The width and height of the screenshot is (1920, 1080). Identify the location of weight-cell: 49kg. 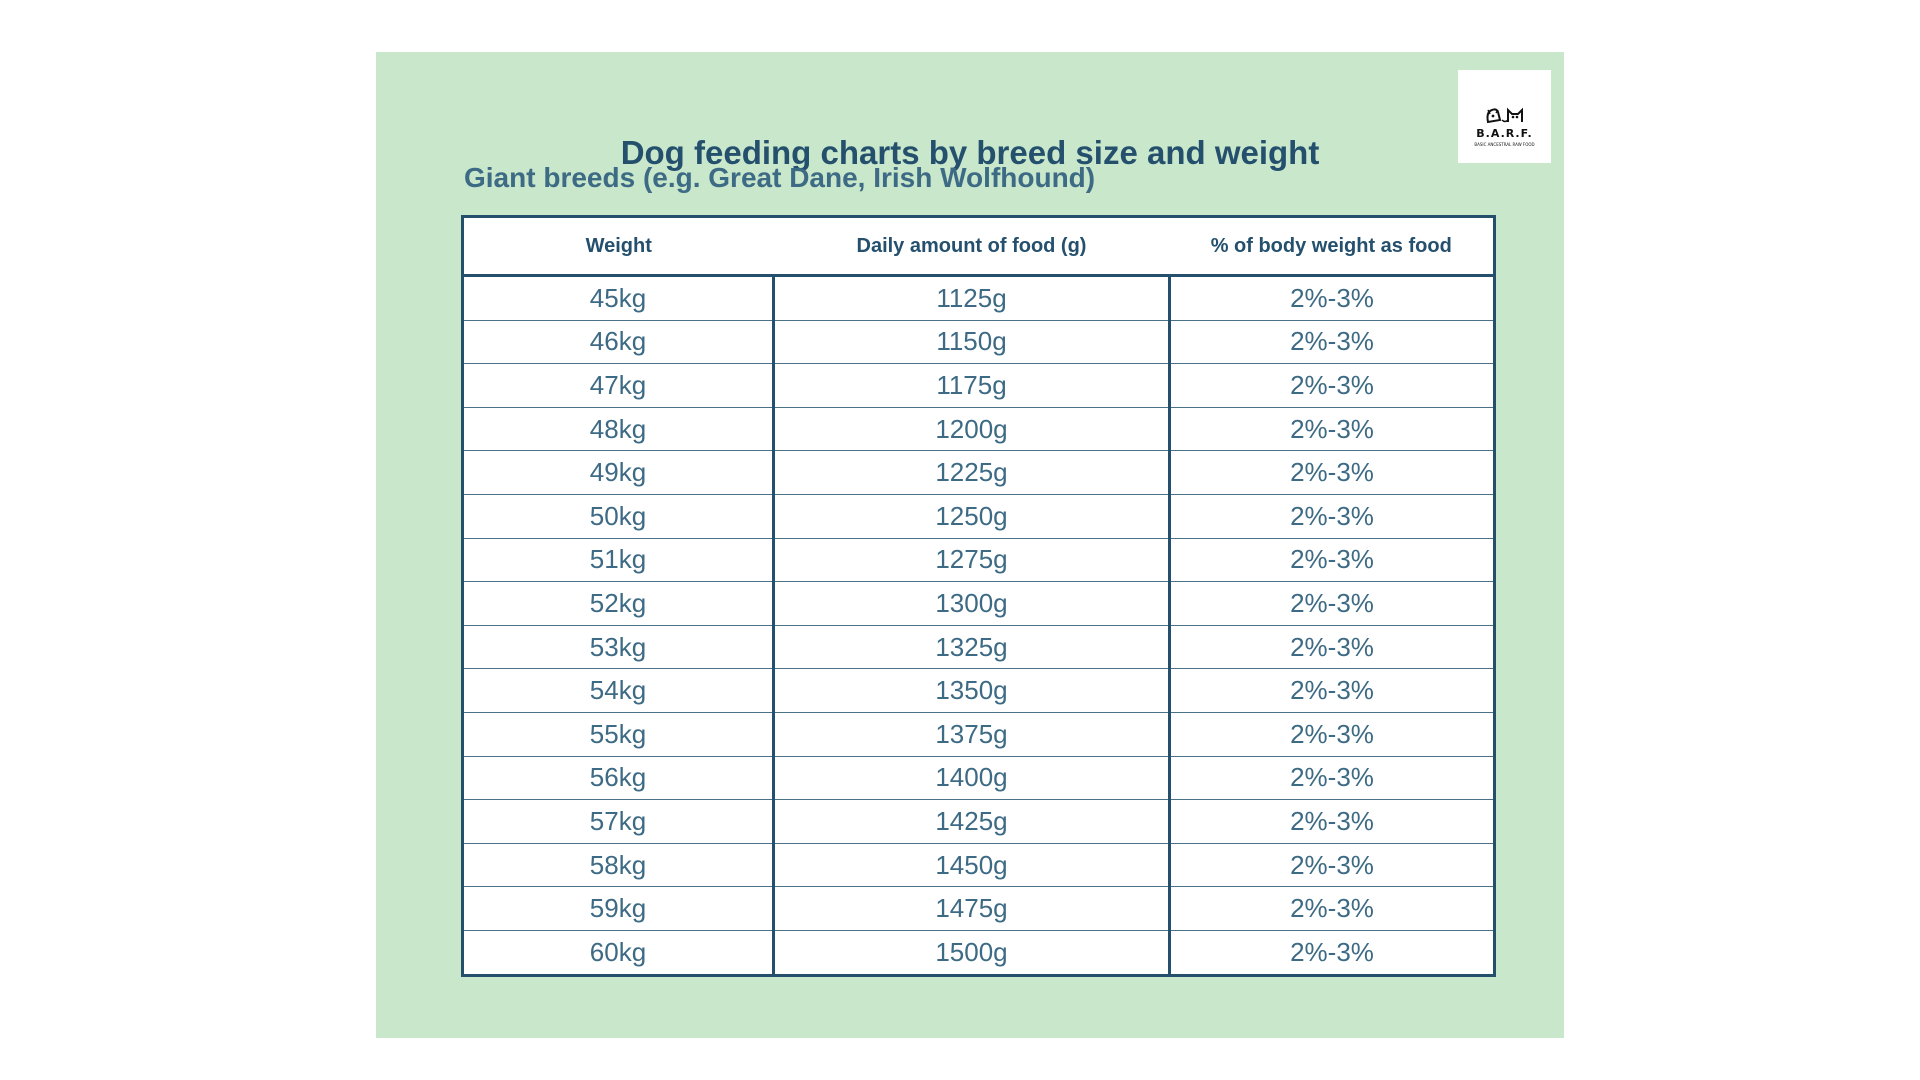
(618, 472).